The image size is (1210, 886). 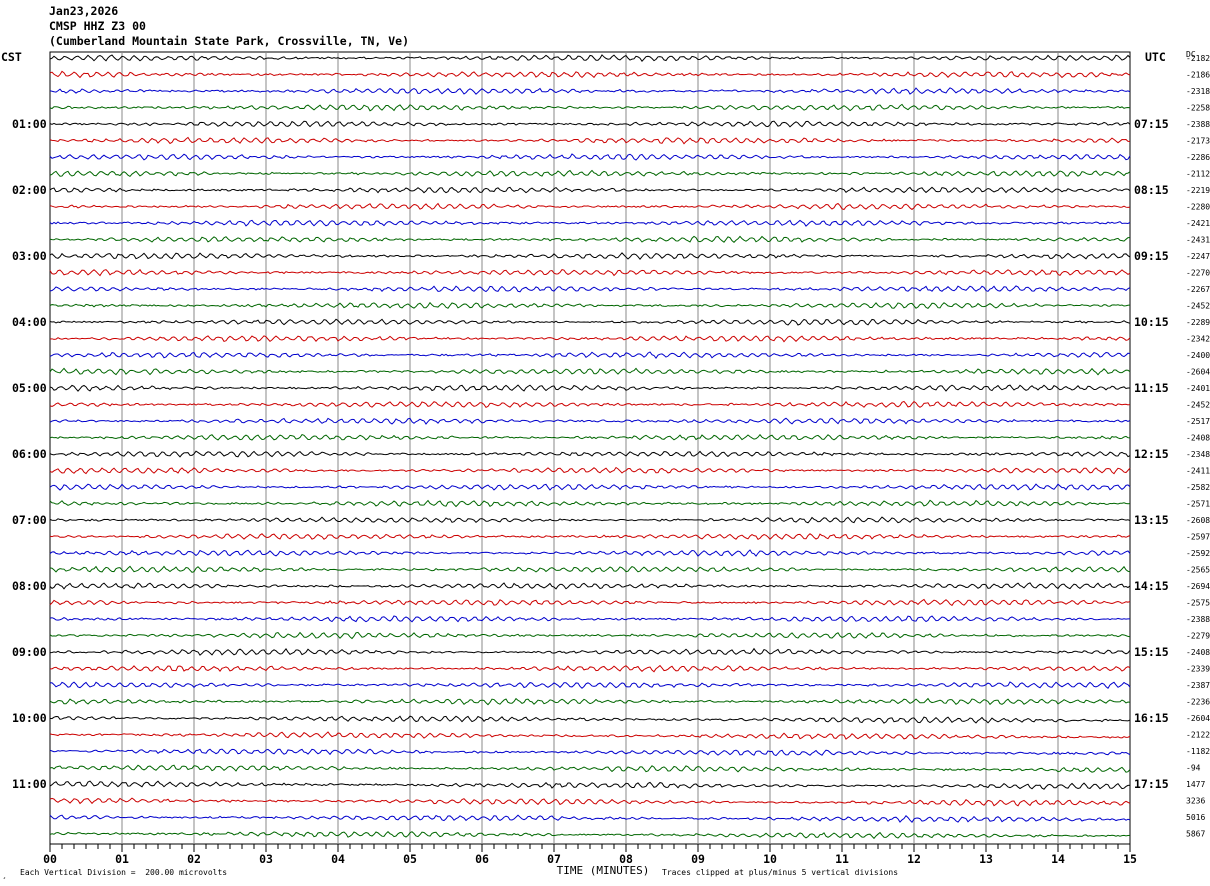 What do you see at coordinates (1198, 256) in the screenshot?
I see `dc-offset-label: -2247` at bounding box center [1198, 256].